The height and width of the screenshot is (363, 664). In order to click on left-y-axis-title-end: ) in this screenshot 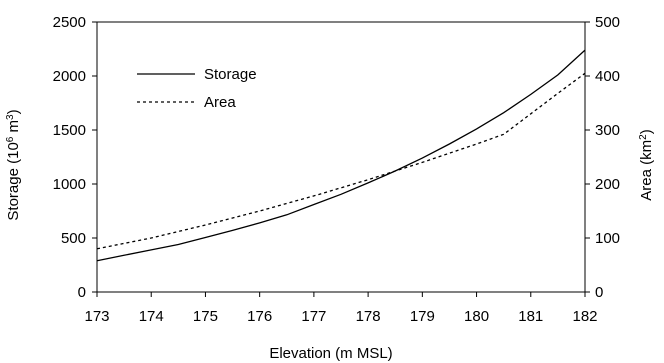, I will do `click(13, 111)`.